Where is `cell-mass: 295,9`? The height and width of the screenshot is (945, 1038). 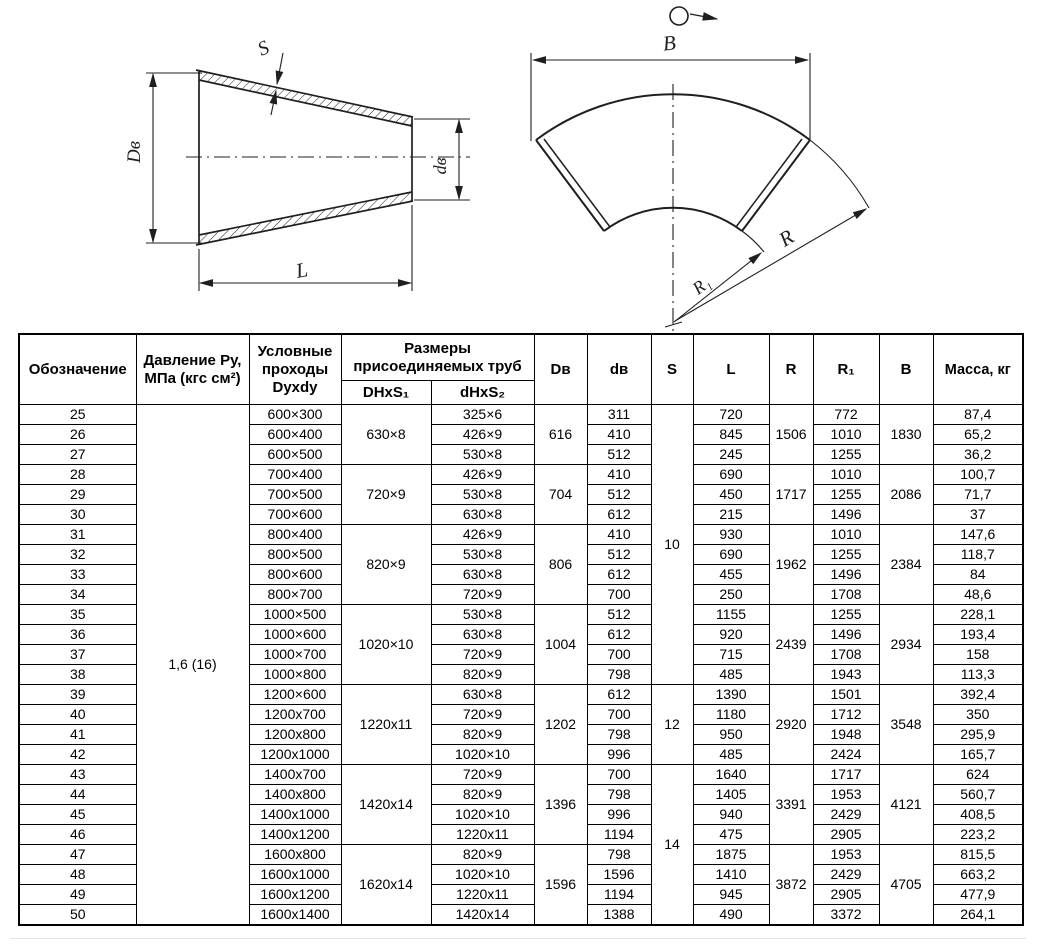 cell-mass: 295,9 is located at coordinates (978, 734).